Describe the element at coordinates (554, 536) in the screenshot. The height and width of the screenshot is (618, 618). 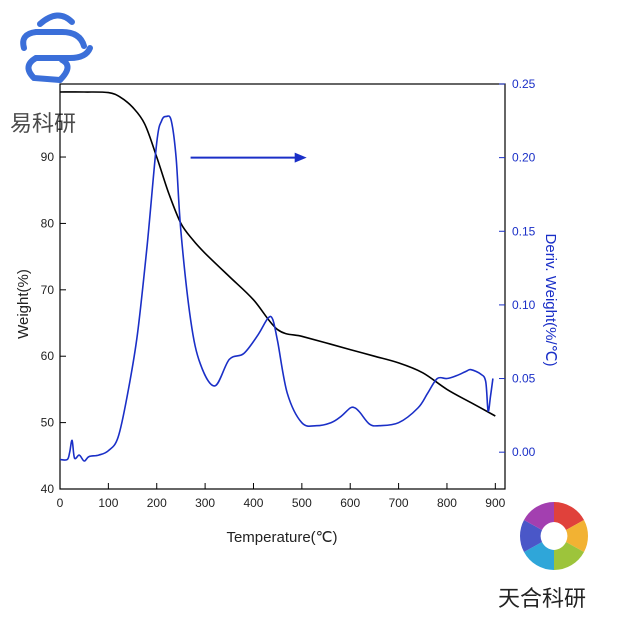
I see `watermark-color-wheel-icon` at that location.